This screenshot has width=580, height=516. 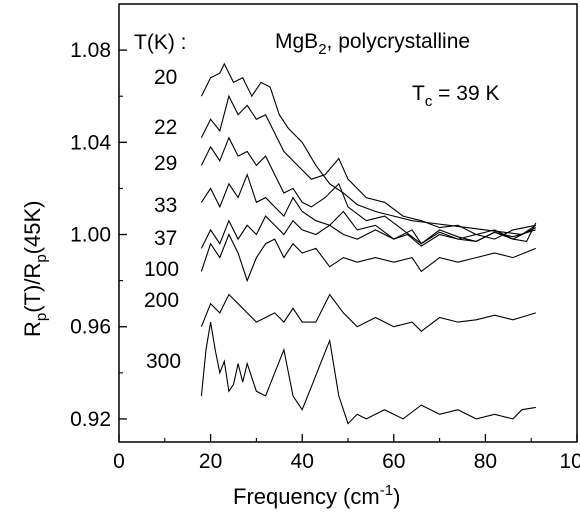 I want to click on x-tick-label: 80, so click(x=485, y=461).